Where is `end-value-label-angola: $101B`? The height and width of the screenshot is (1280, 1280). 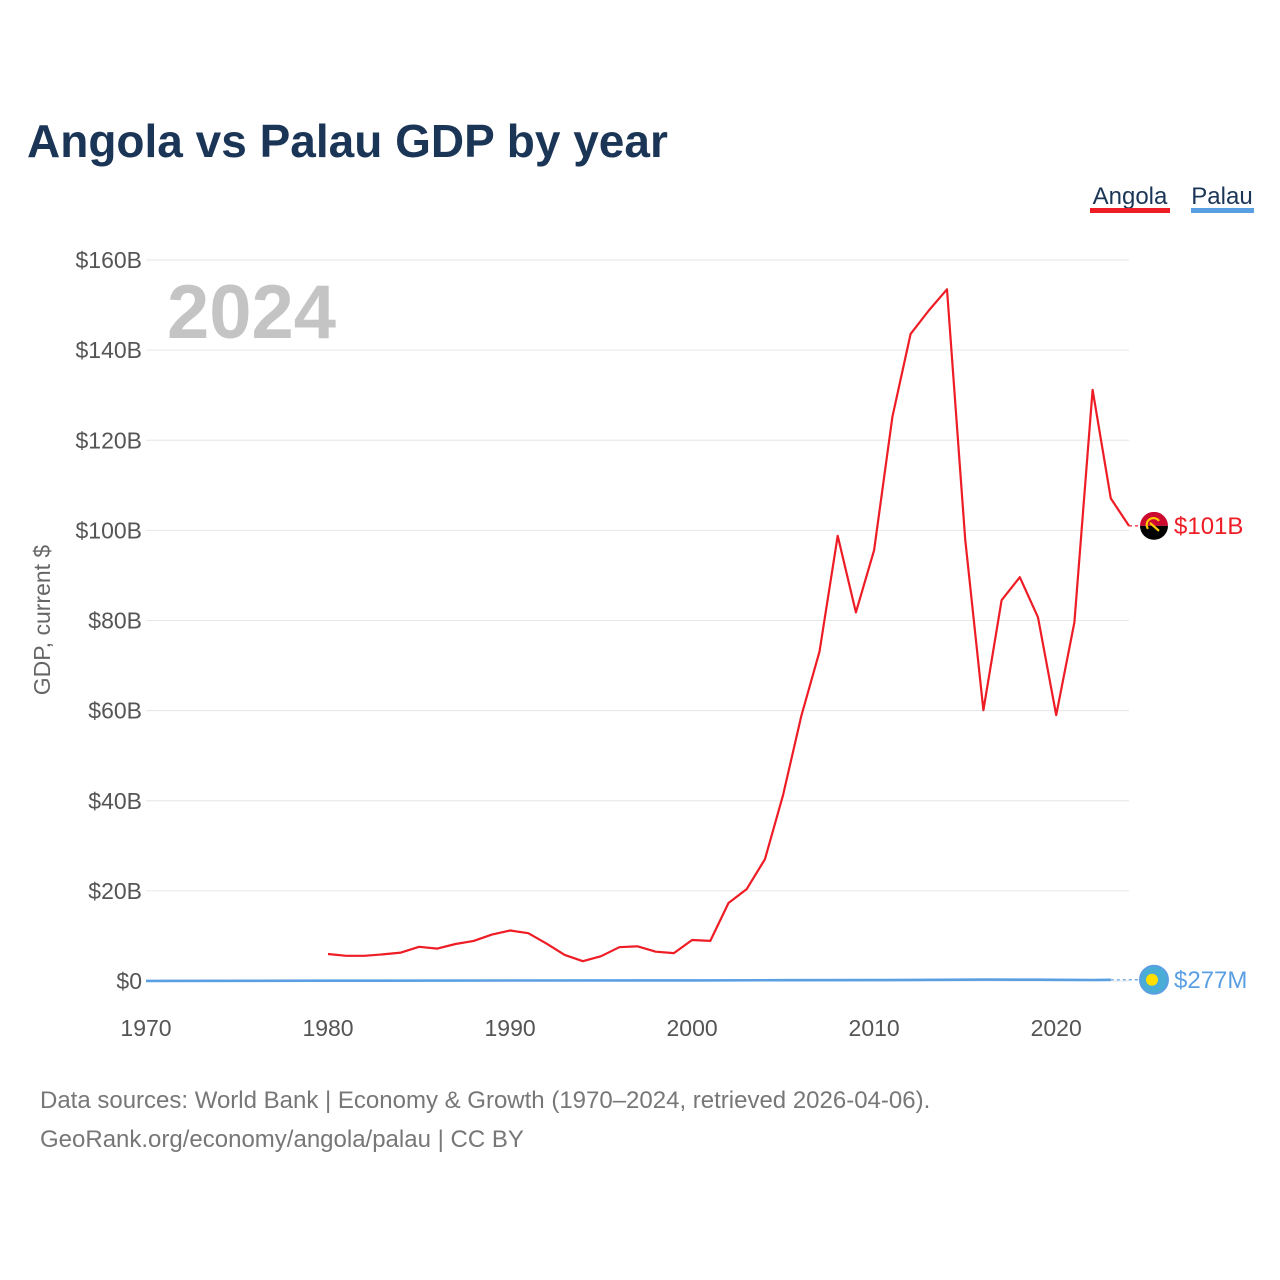
end-value-label-angola: $101B is located at coordinates (1208, 526).